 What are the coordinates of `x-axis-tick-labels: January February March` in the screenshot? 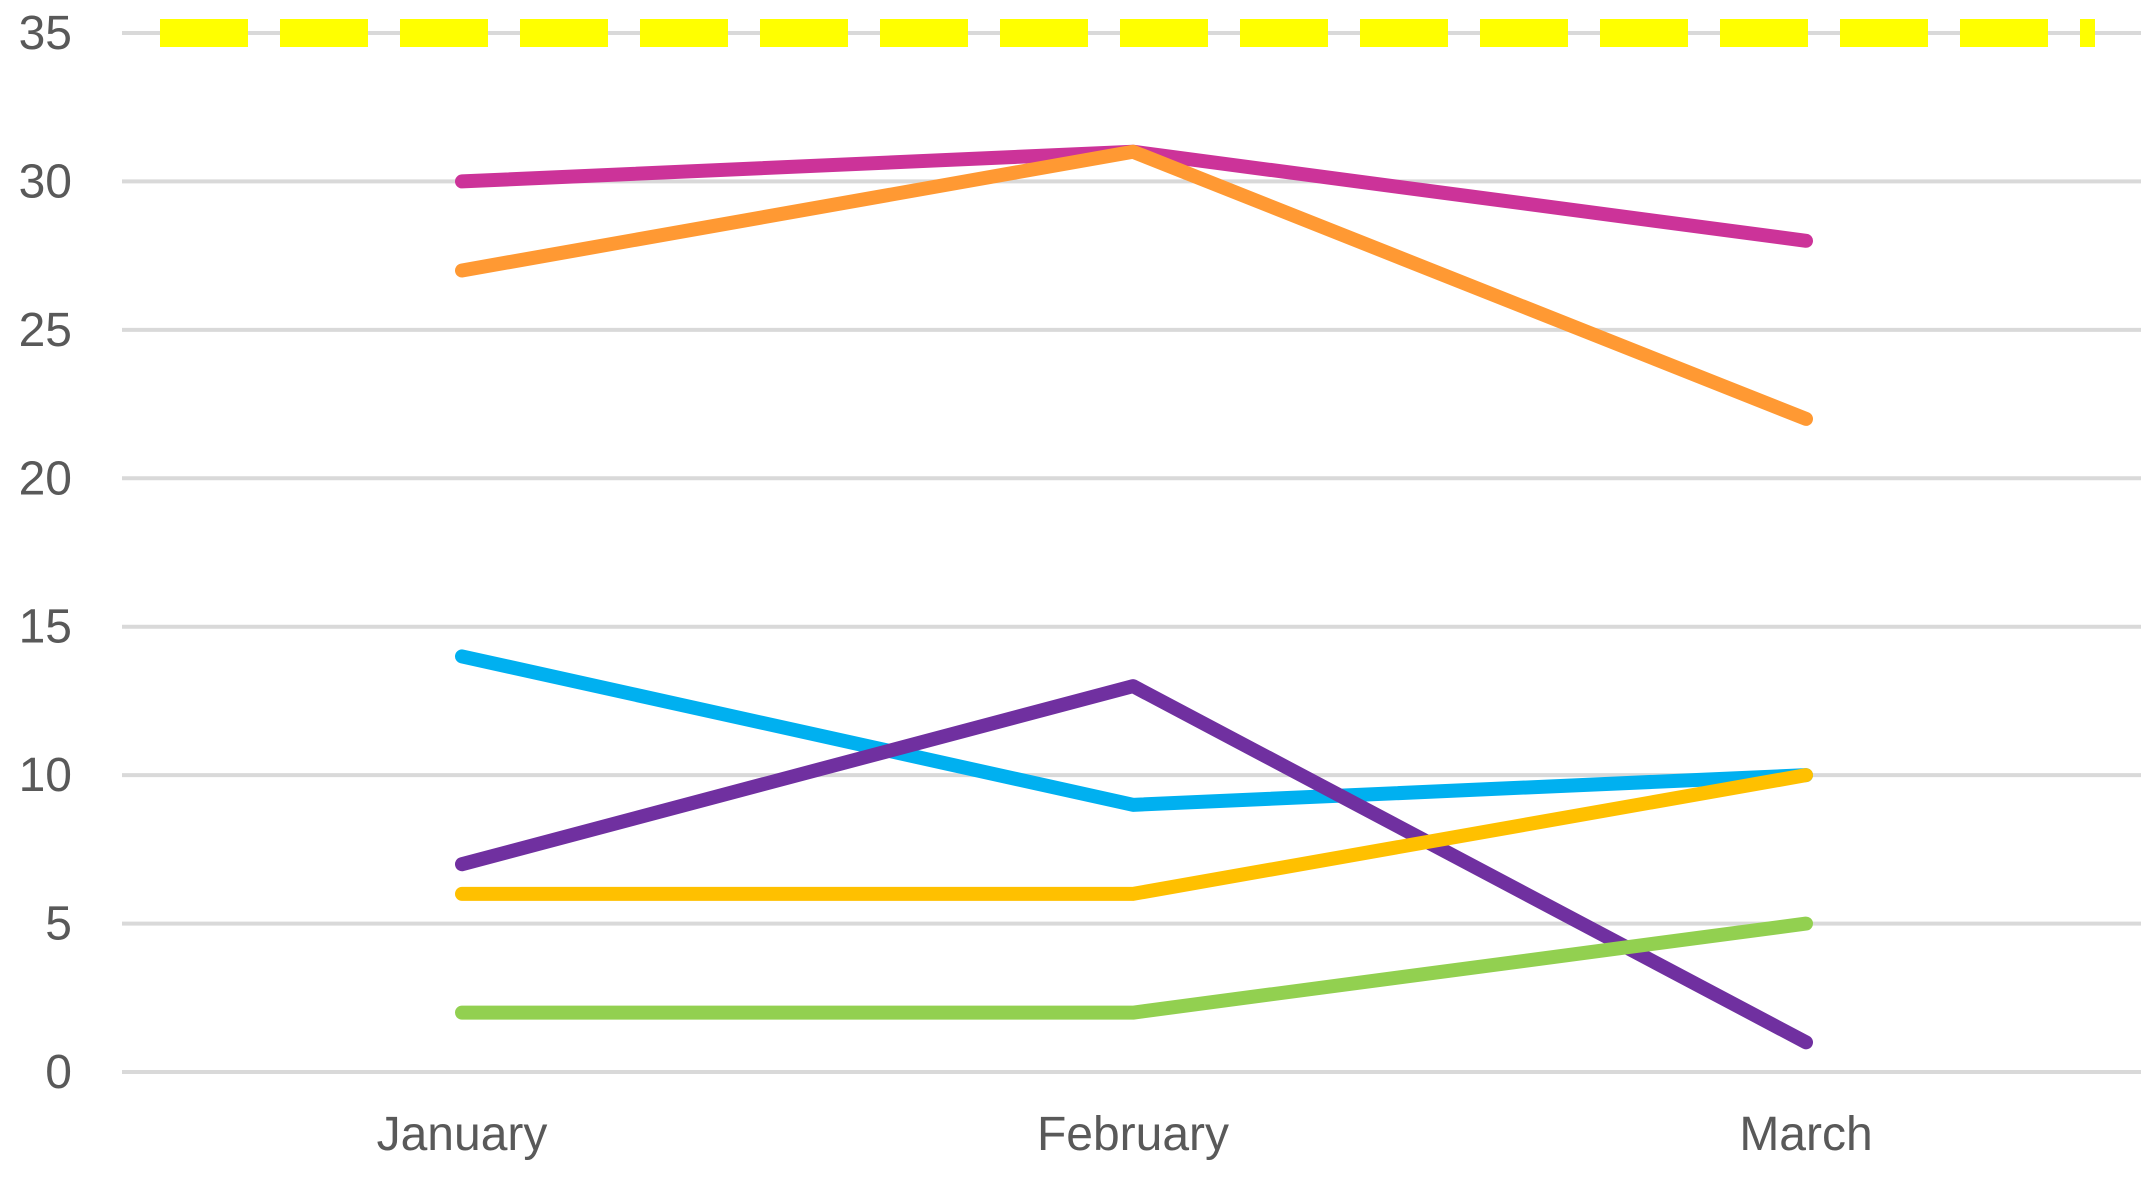 It's located at (1125, 1134).